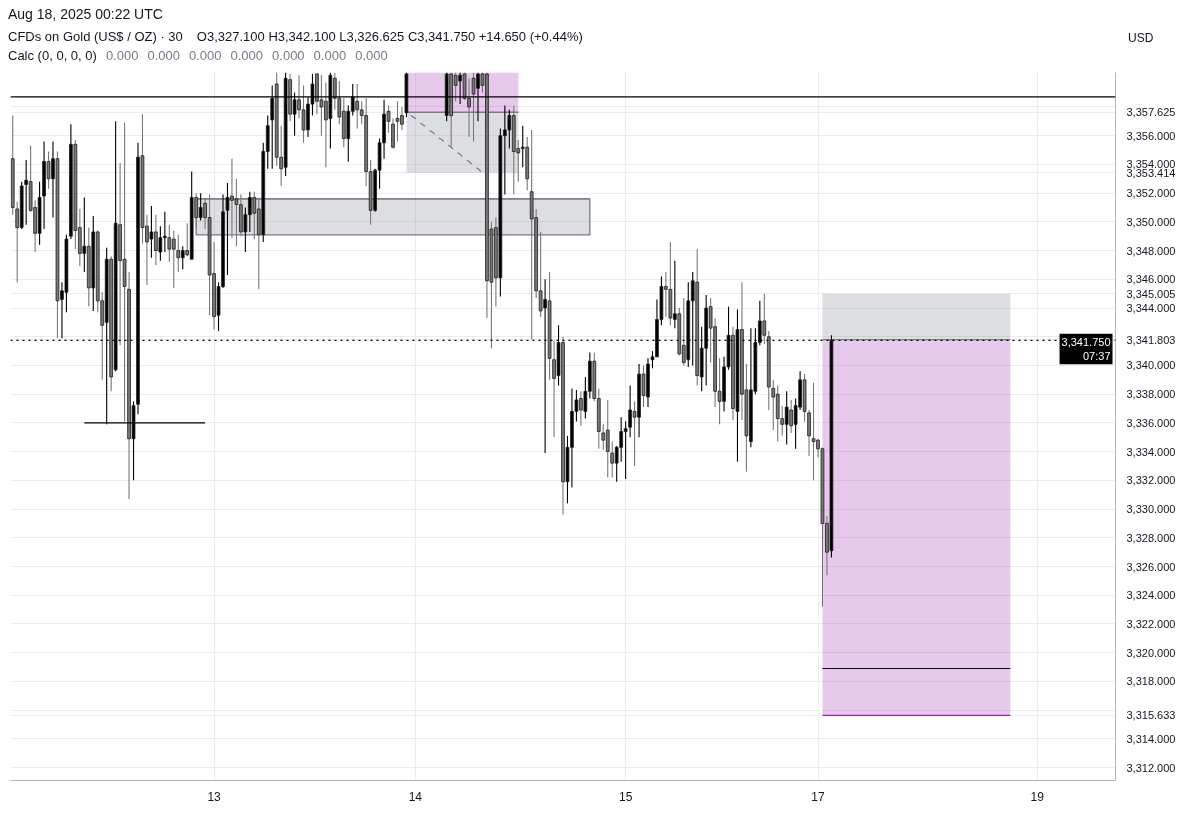  Describe the element at coordinates (1151, 112) in the screenshot. I see `y-tick-label: 3,357.625` at that location.